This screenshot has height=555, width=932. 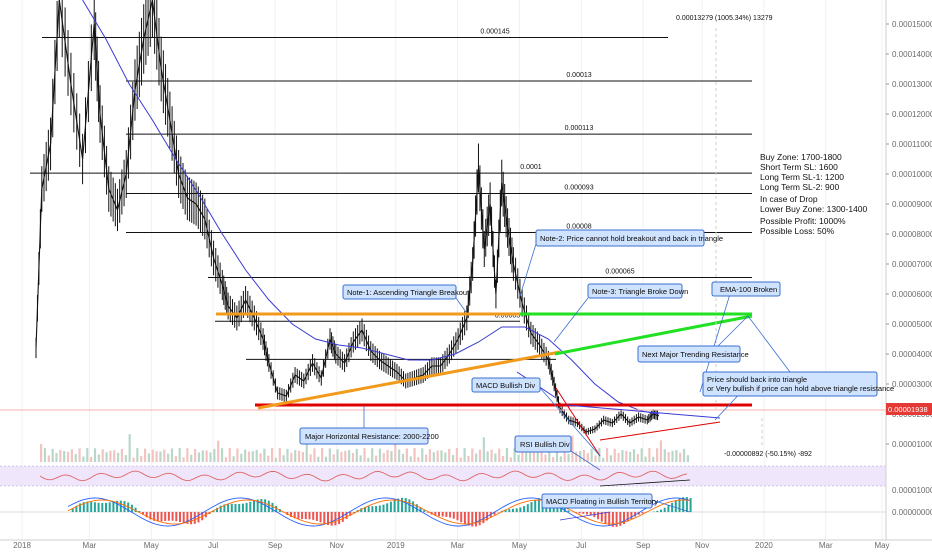 What do you see at coordinates (22, 545) in the screenshot?
I see `x-tick-label: 2018` at bounding box center [22, 545].